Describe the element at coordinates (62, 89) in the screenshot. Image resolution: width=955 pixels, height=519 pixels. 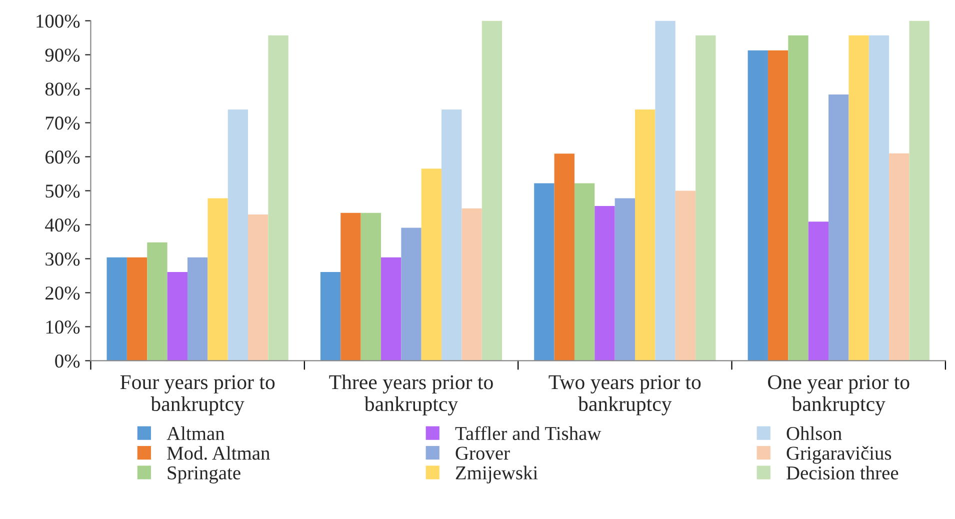
I see `y-tick-label: 80%` at that location.